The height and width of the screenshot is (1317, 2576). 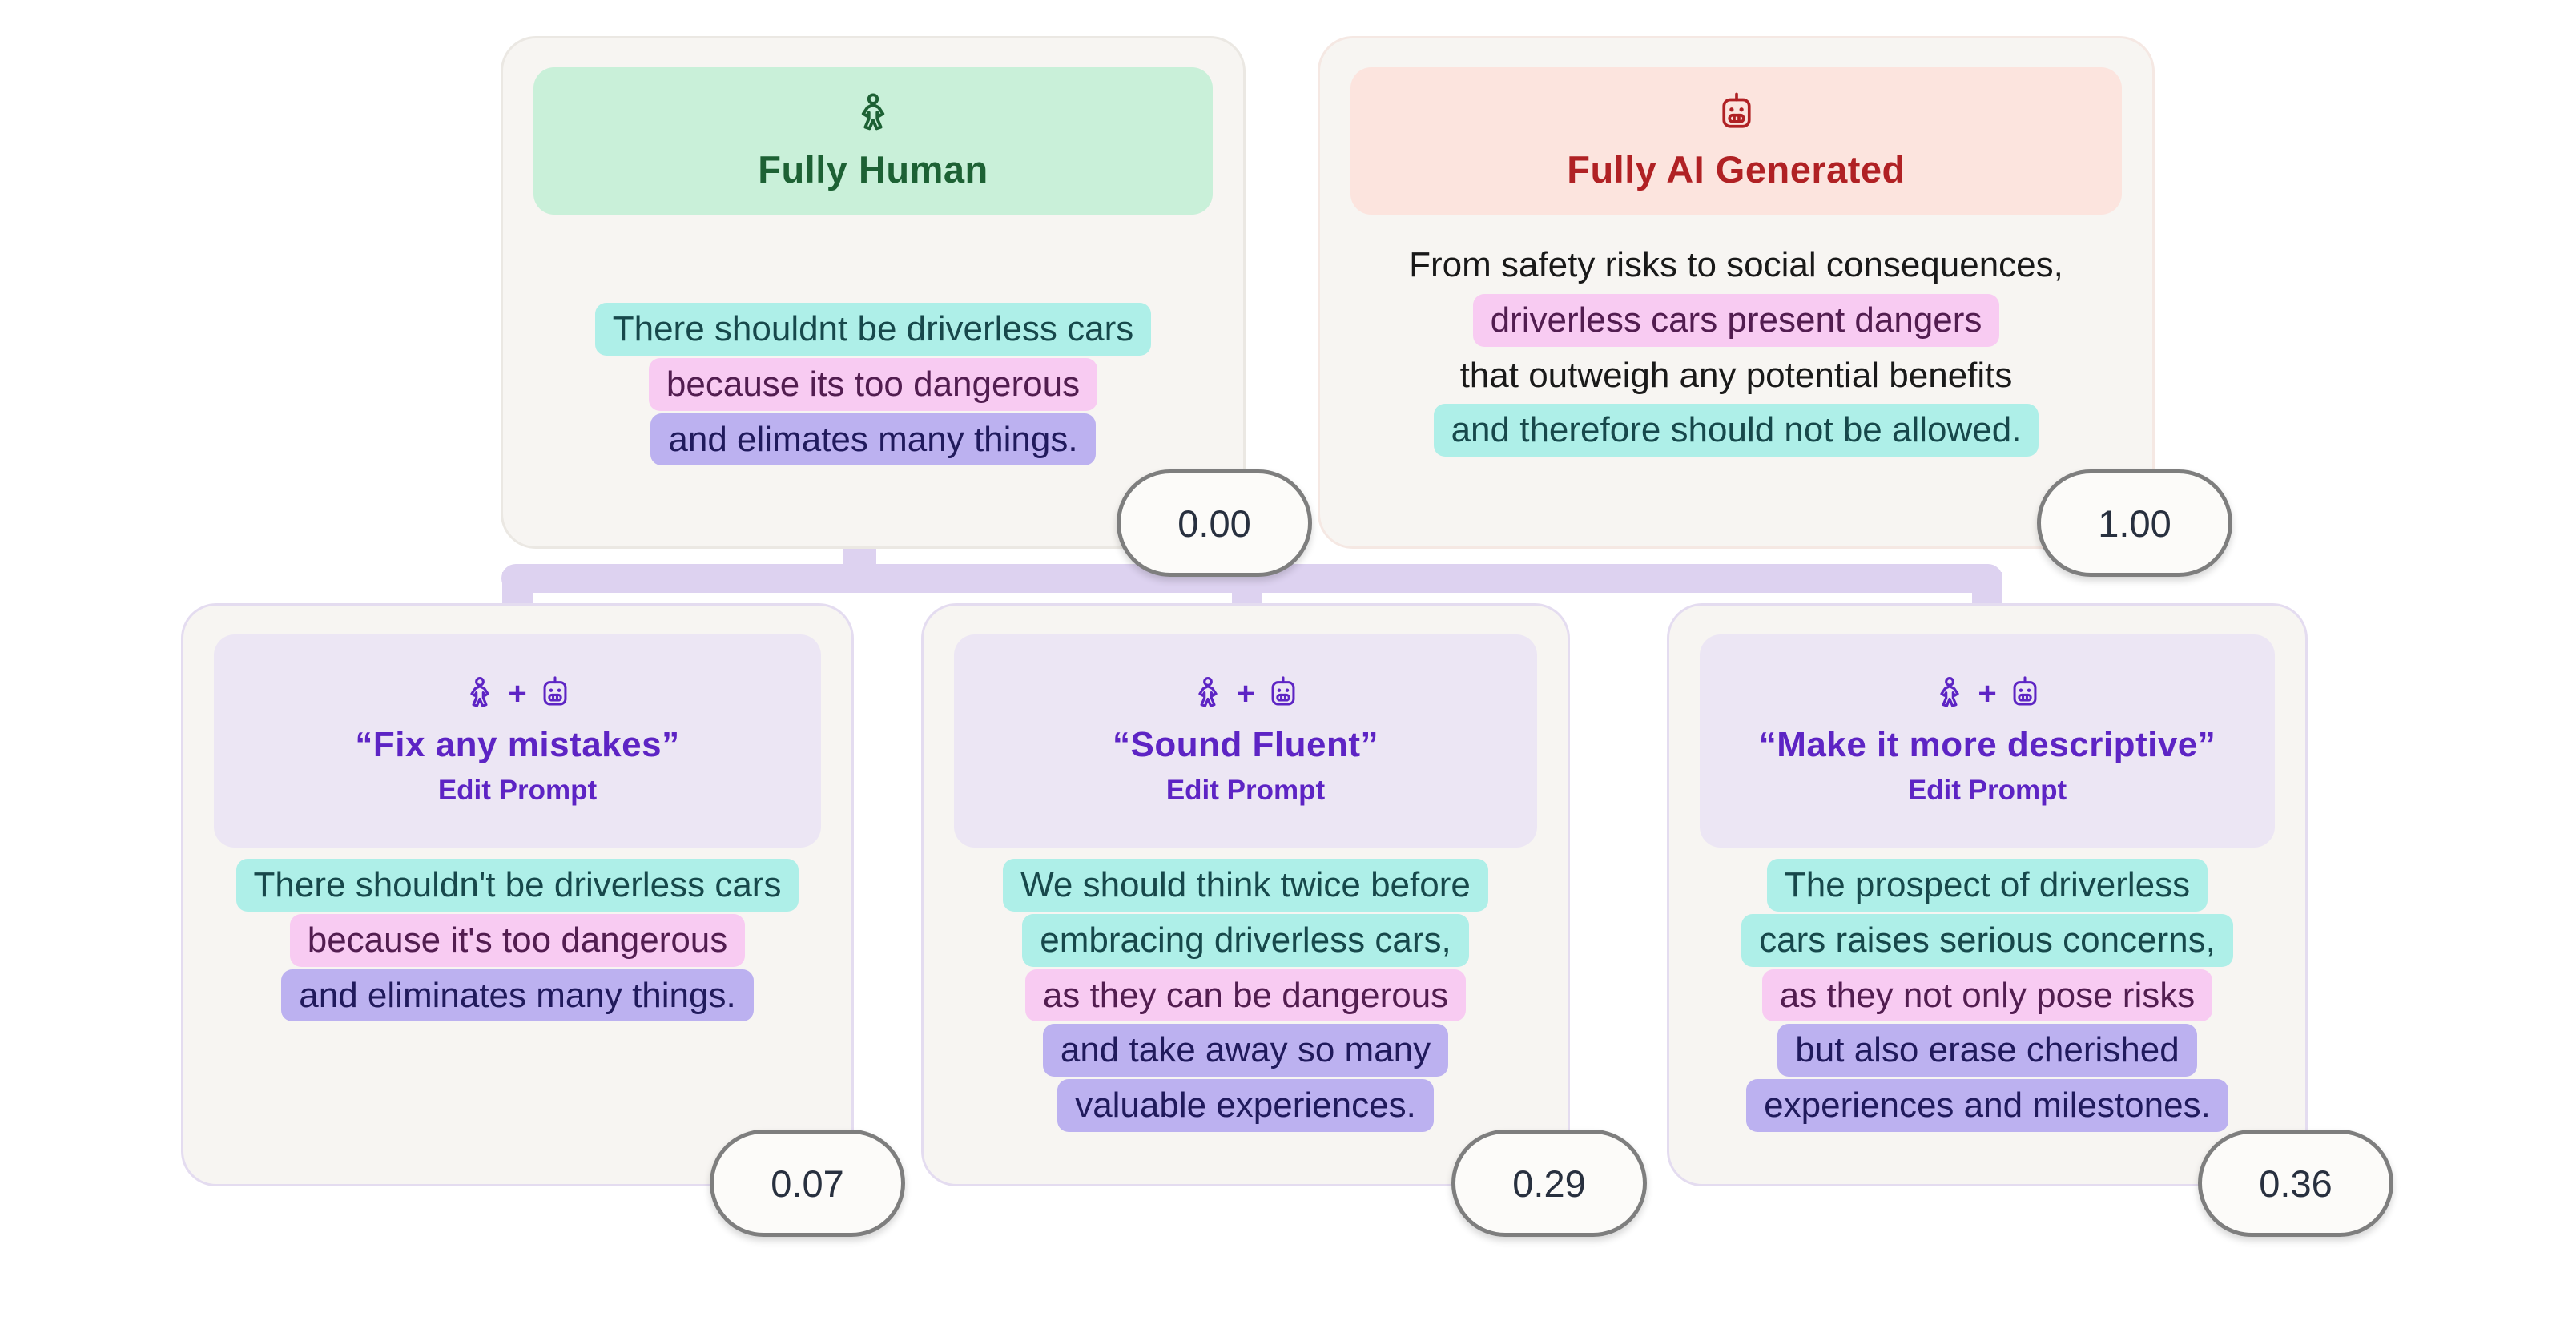 What do you see at coordinates (1736, 320) in the screenshot?
I see `text-line: driverless cars present dangers` at bounding box center [1736, 320].